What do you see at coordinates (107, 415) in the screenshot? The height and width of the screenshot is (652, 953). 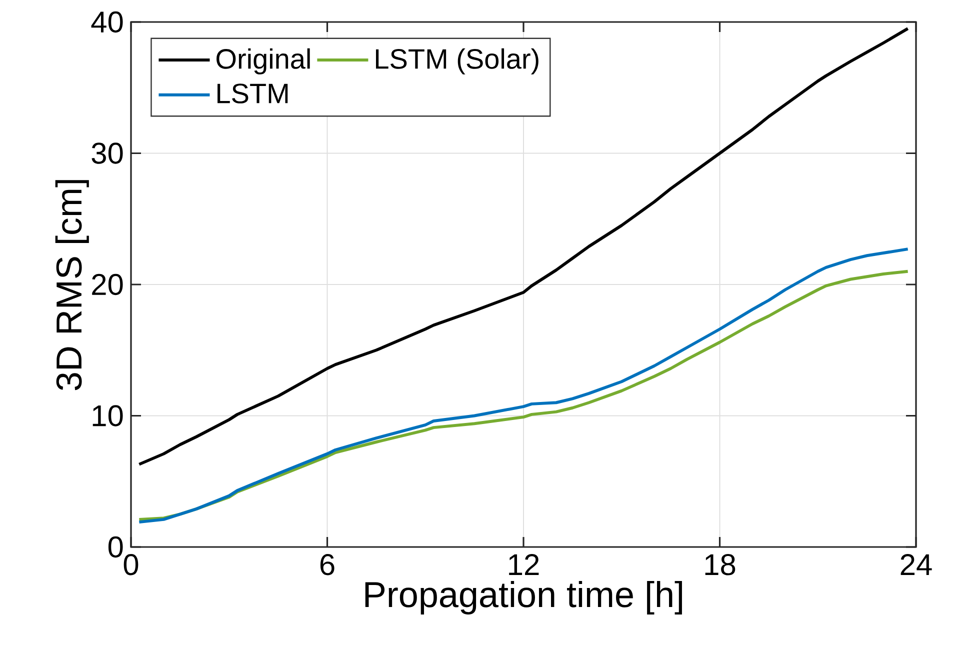 I see `y-tick-label: 10` at bounding box center [107, 415].